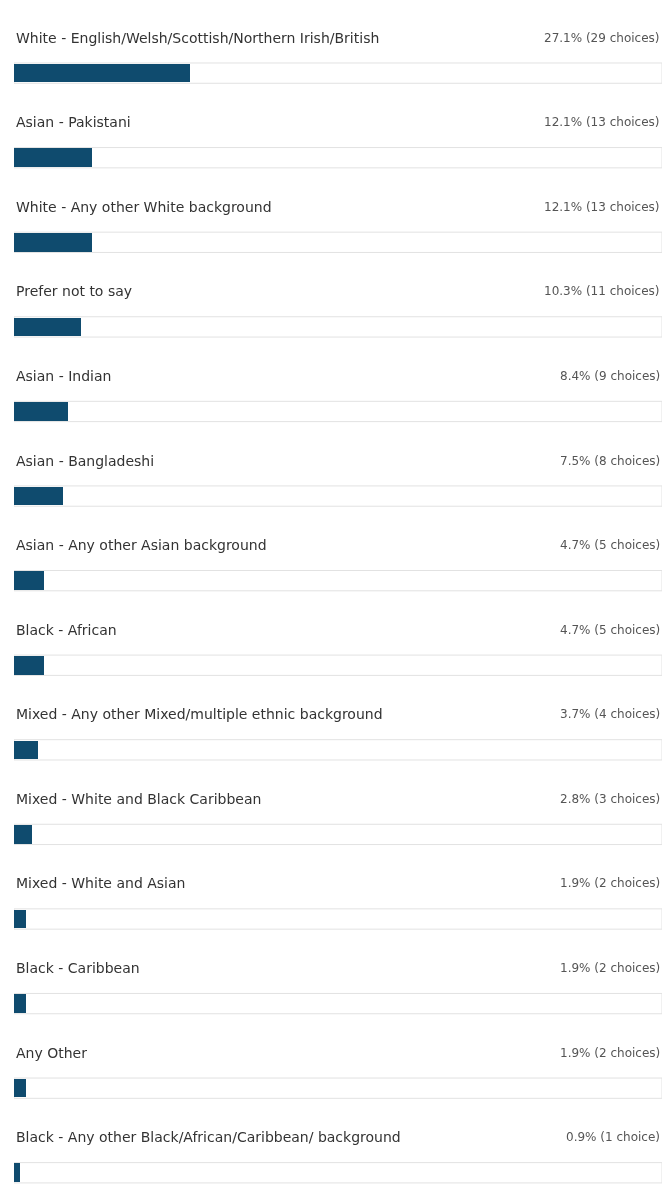  Describe the element at coordinates (139, 799) in the screenshot. I see `y-tick-label: Mixed - White and Black Caribbean` at that location.